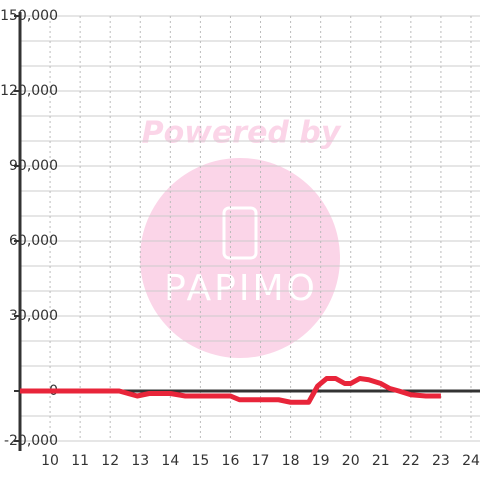 Image resolution: width=480 pixels, height=480 pixels. Describe the element at coordinates (31, 441) in the screenshot. I see `y-tick-label: -20,000` at that location.